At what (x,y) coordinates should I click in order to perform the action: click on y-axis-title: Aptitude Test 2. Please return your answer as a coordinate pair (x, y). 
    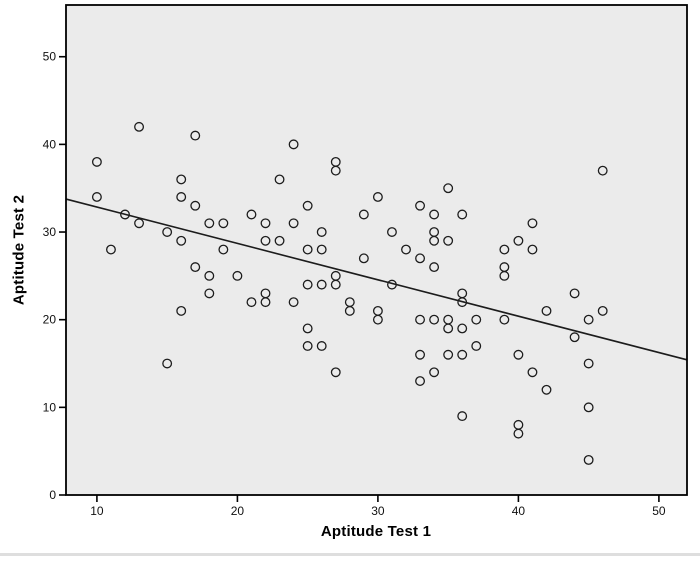
    Looking at the image, I should click on (19, 250).